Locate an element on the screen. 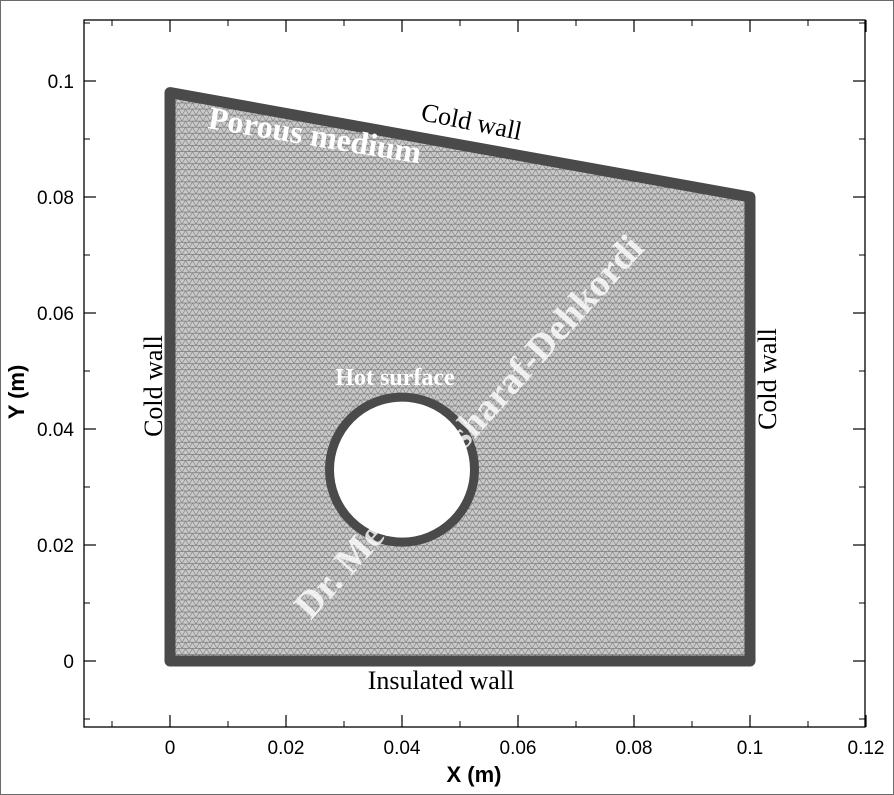  hot-surface-label: Hot surface is located at coordinates (395, 378).